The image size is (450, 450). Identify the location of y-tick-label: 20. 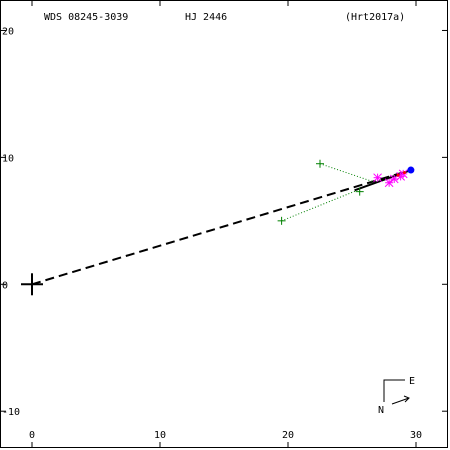
(8, 31).